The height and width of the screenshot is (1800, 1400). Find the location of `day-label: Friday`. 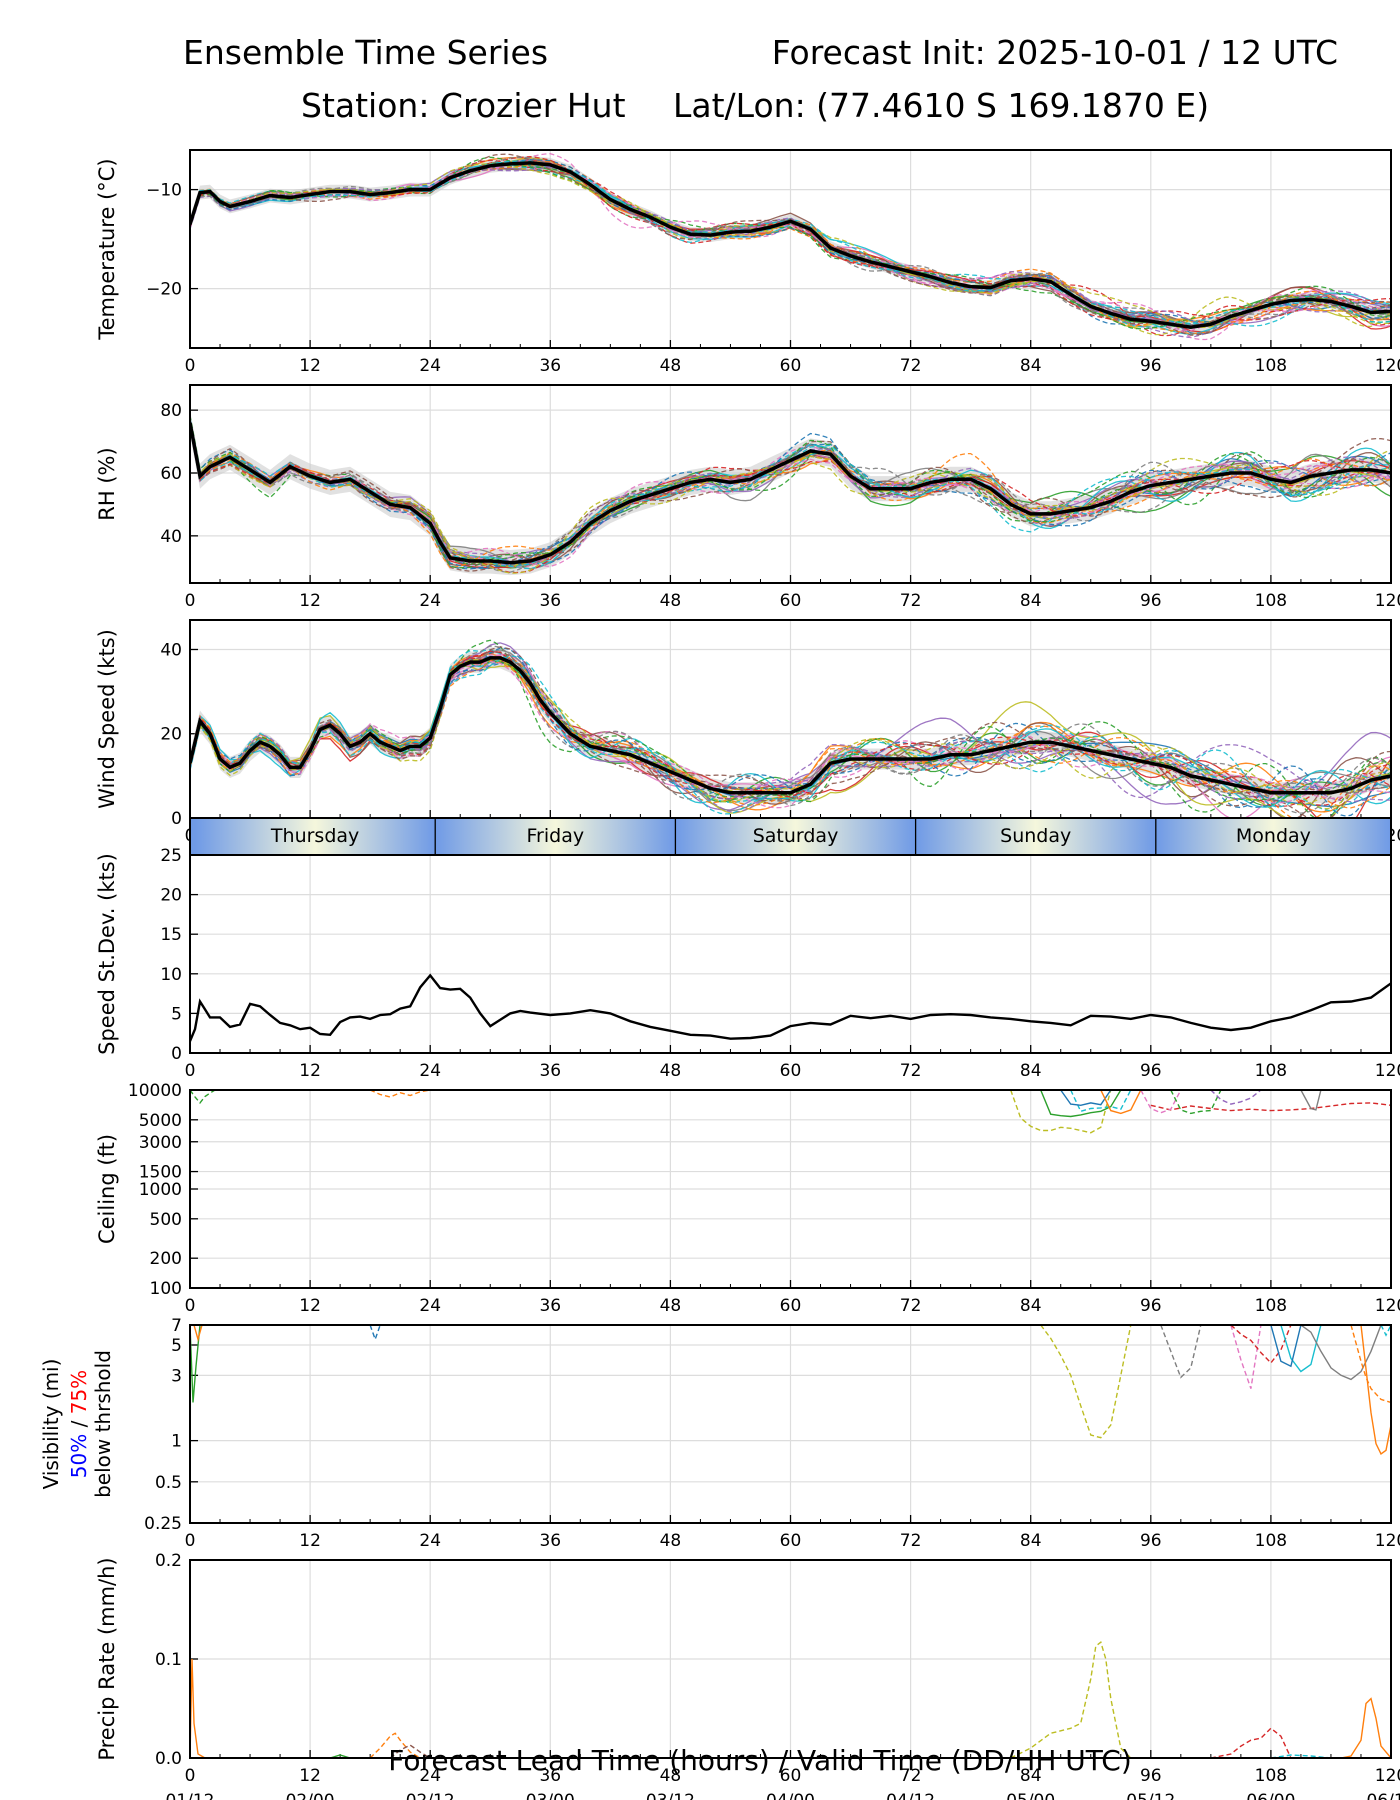

day-label: Friday is located at coordinates (556, 836).